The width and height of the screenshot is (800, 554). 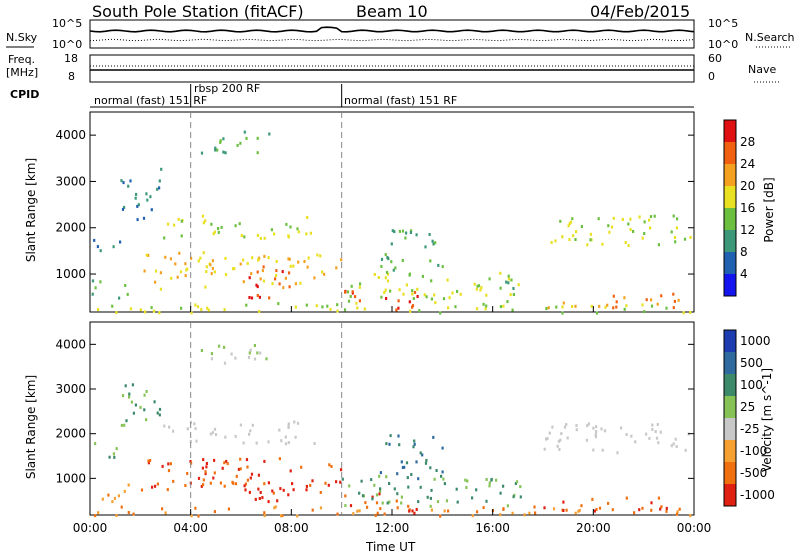 What do you see at coordinates (711, 76) in the screenshot?
I see `freq-right-tick-bottom: 0` at bounding box center [711, 76].